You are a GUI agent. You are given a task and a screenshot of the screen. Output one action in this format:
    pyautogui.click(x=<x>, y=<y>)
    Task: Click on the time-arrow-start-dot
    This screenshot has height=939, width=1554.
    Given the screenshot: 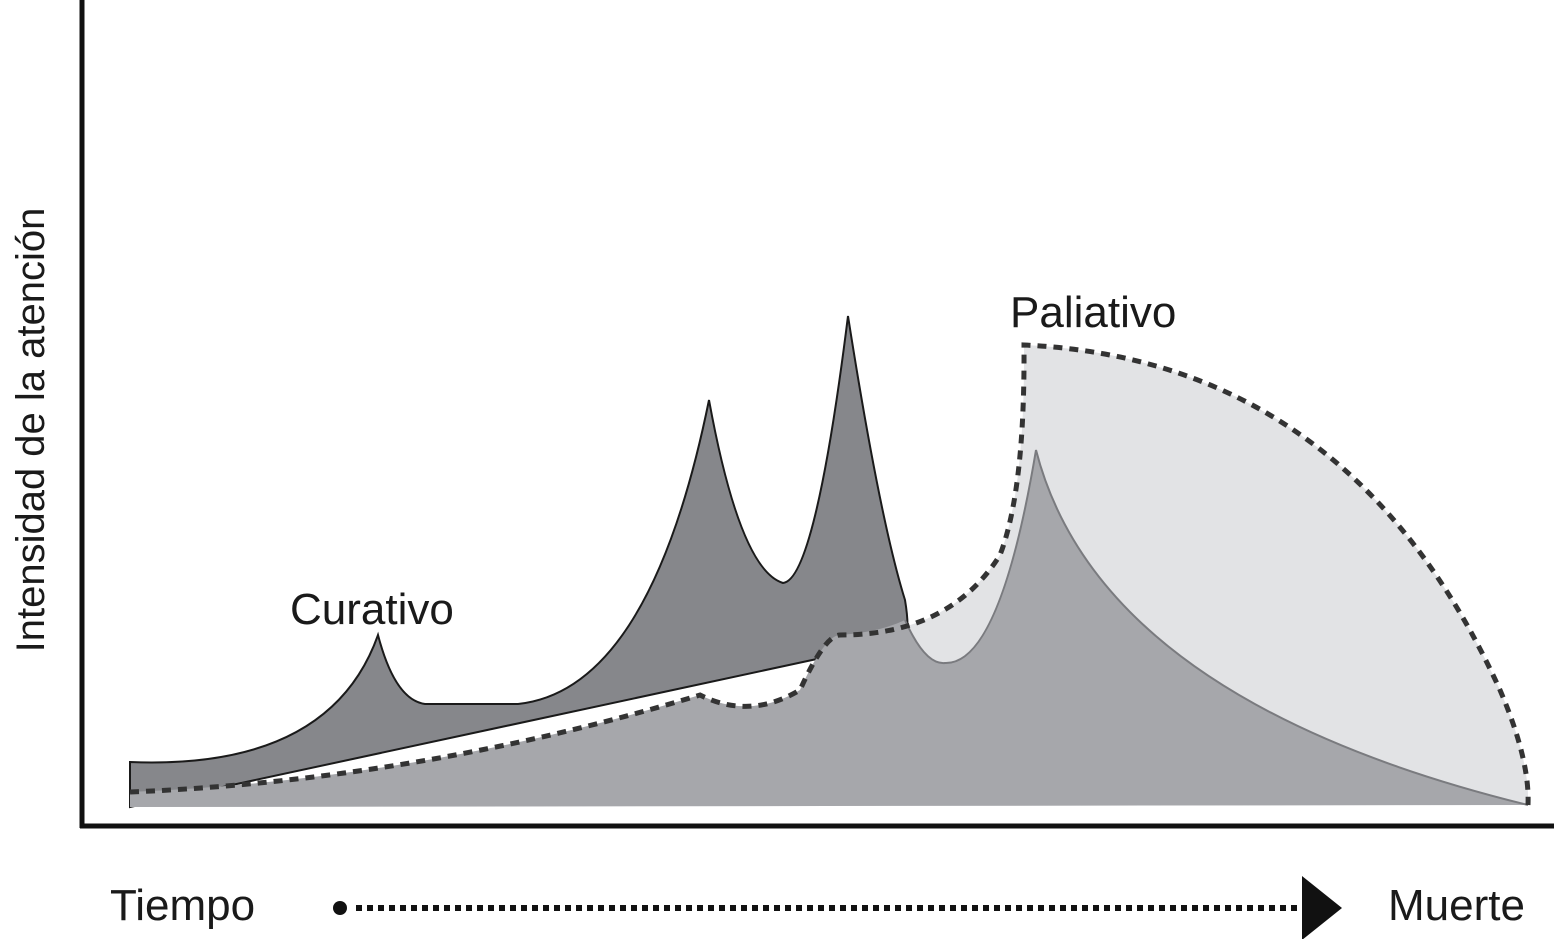 What is the action you would take?
    pyautogui.click(x=340, y=908)
    